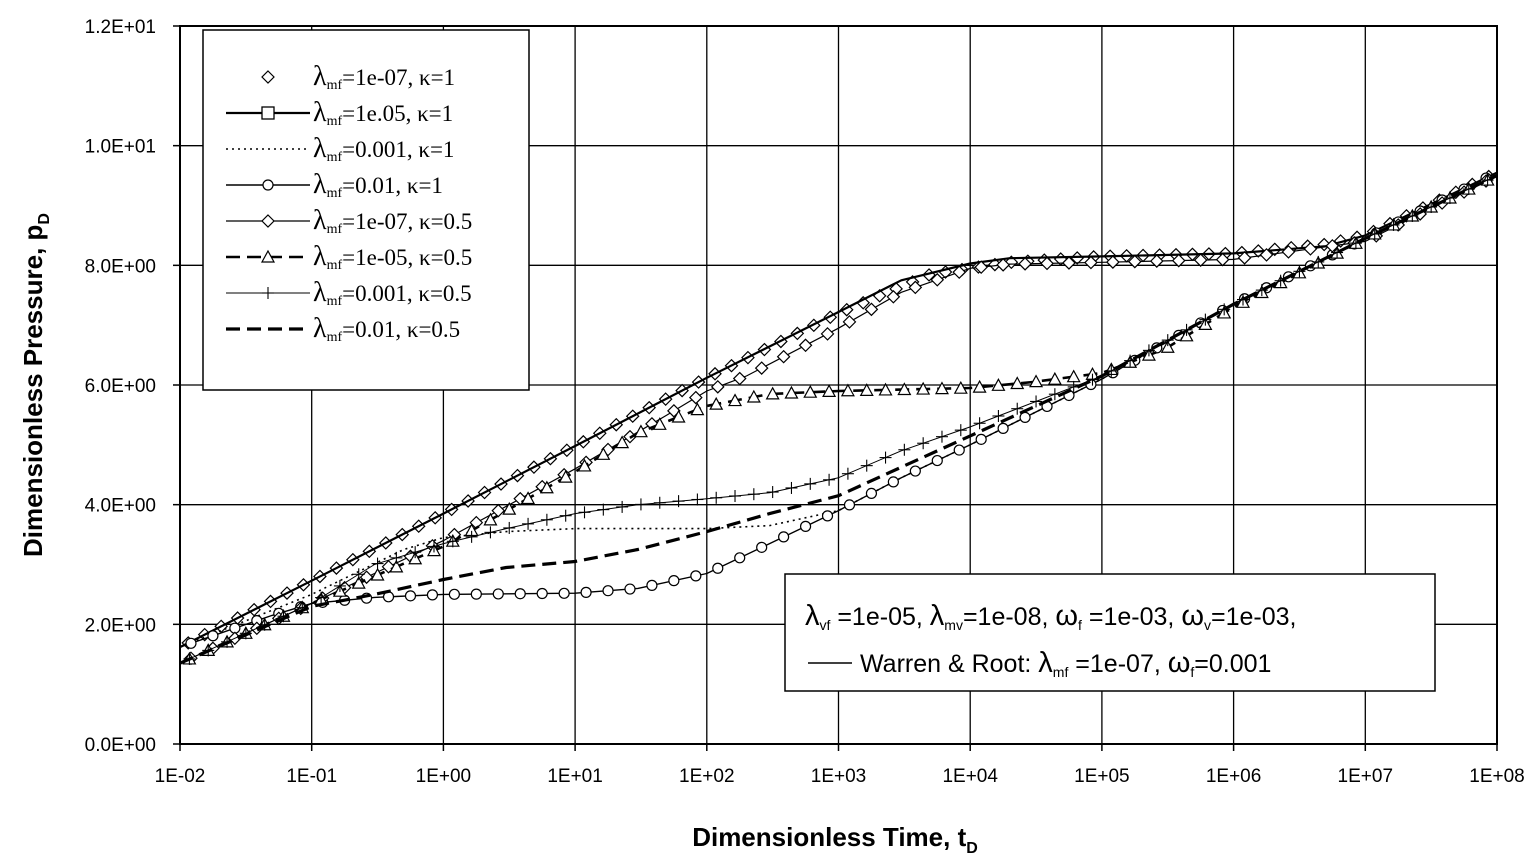 This screenshot has width=1538, height=868. I want to click on annotation-line-2: Warren & Root: λmf =1e-07, ωf=0.001, so click(1065, 663).